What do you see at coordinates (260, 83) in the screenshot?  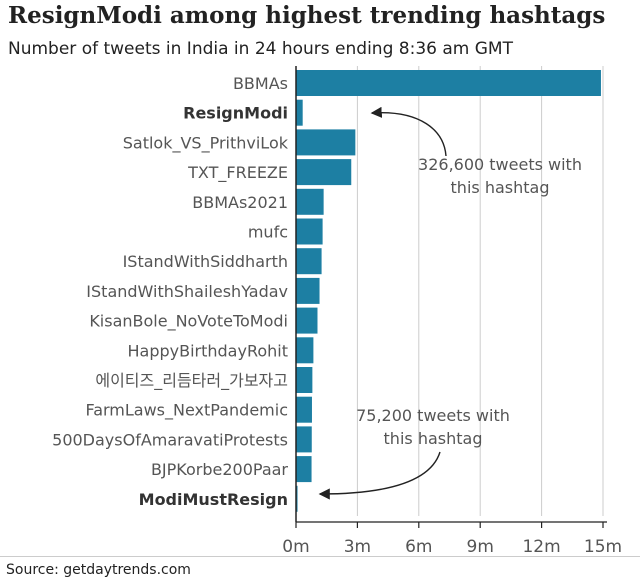 I see `category-label: BBMAs` at bounding box center [260, 83].